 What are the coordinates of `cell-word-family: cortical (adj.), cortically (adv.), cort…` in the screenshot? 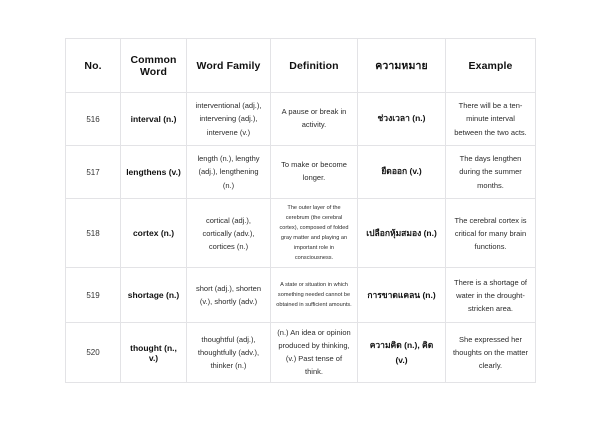 It's located at (228, 233).